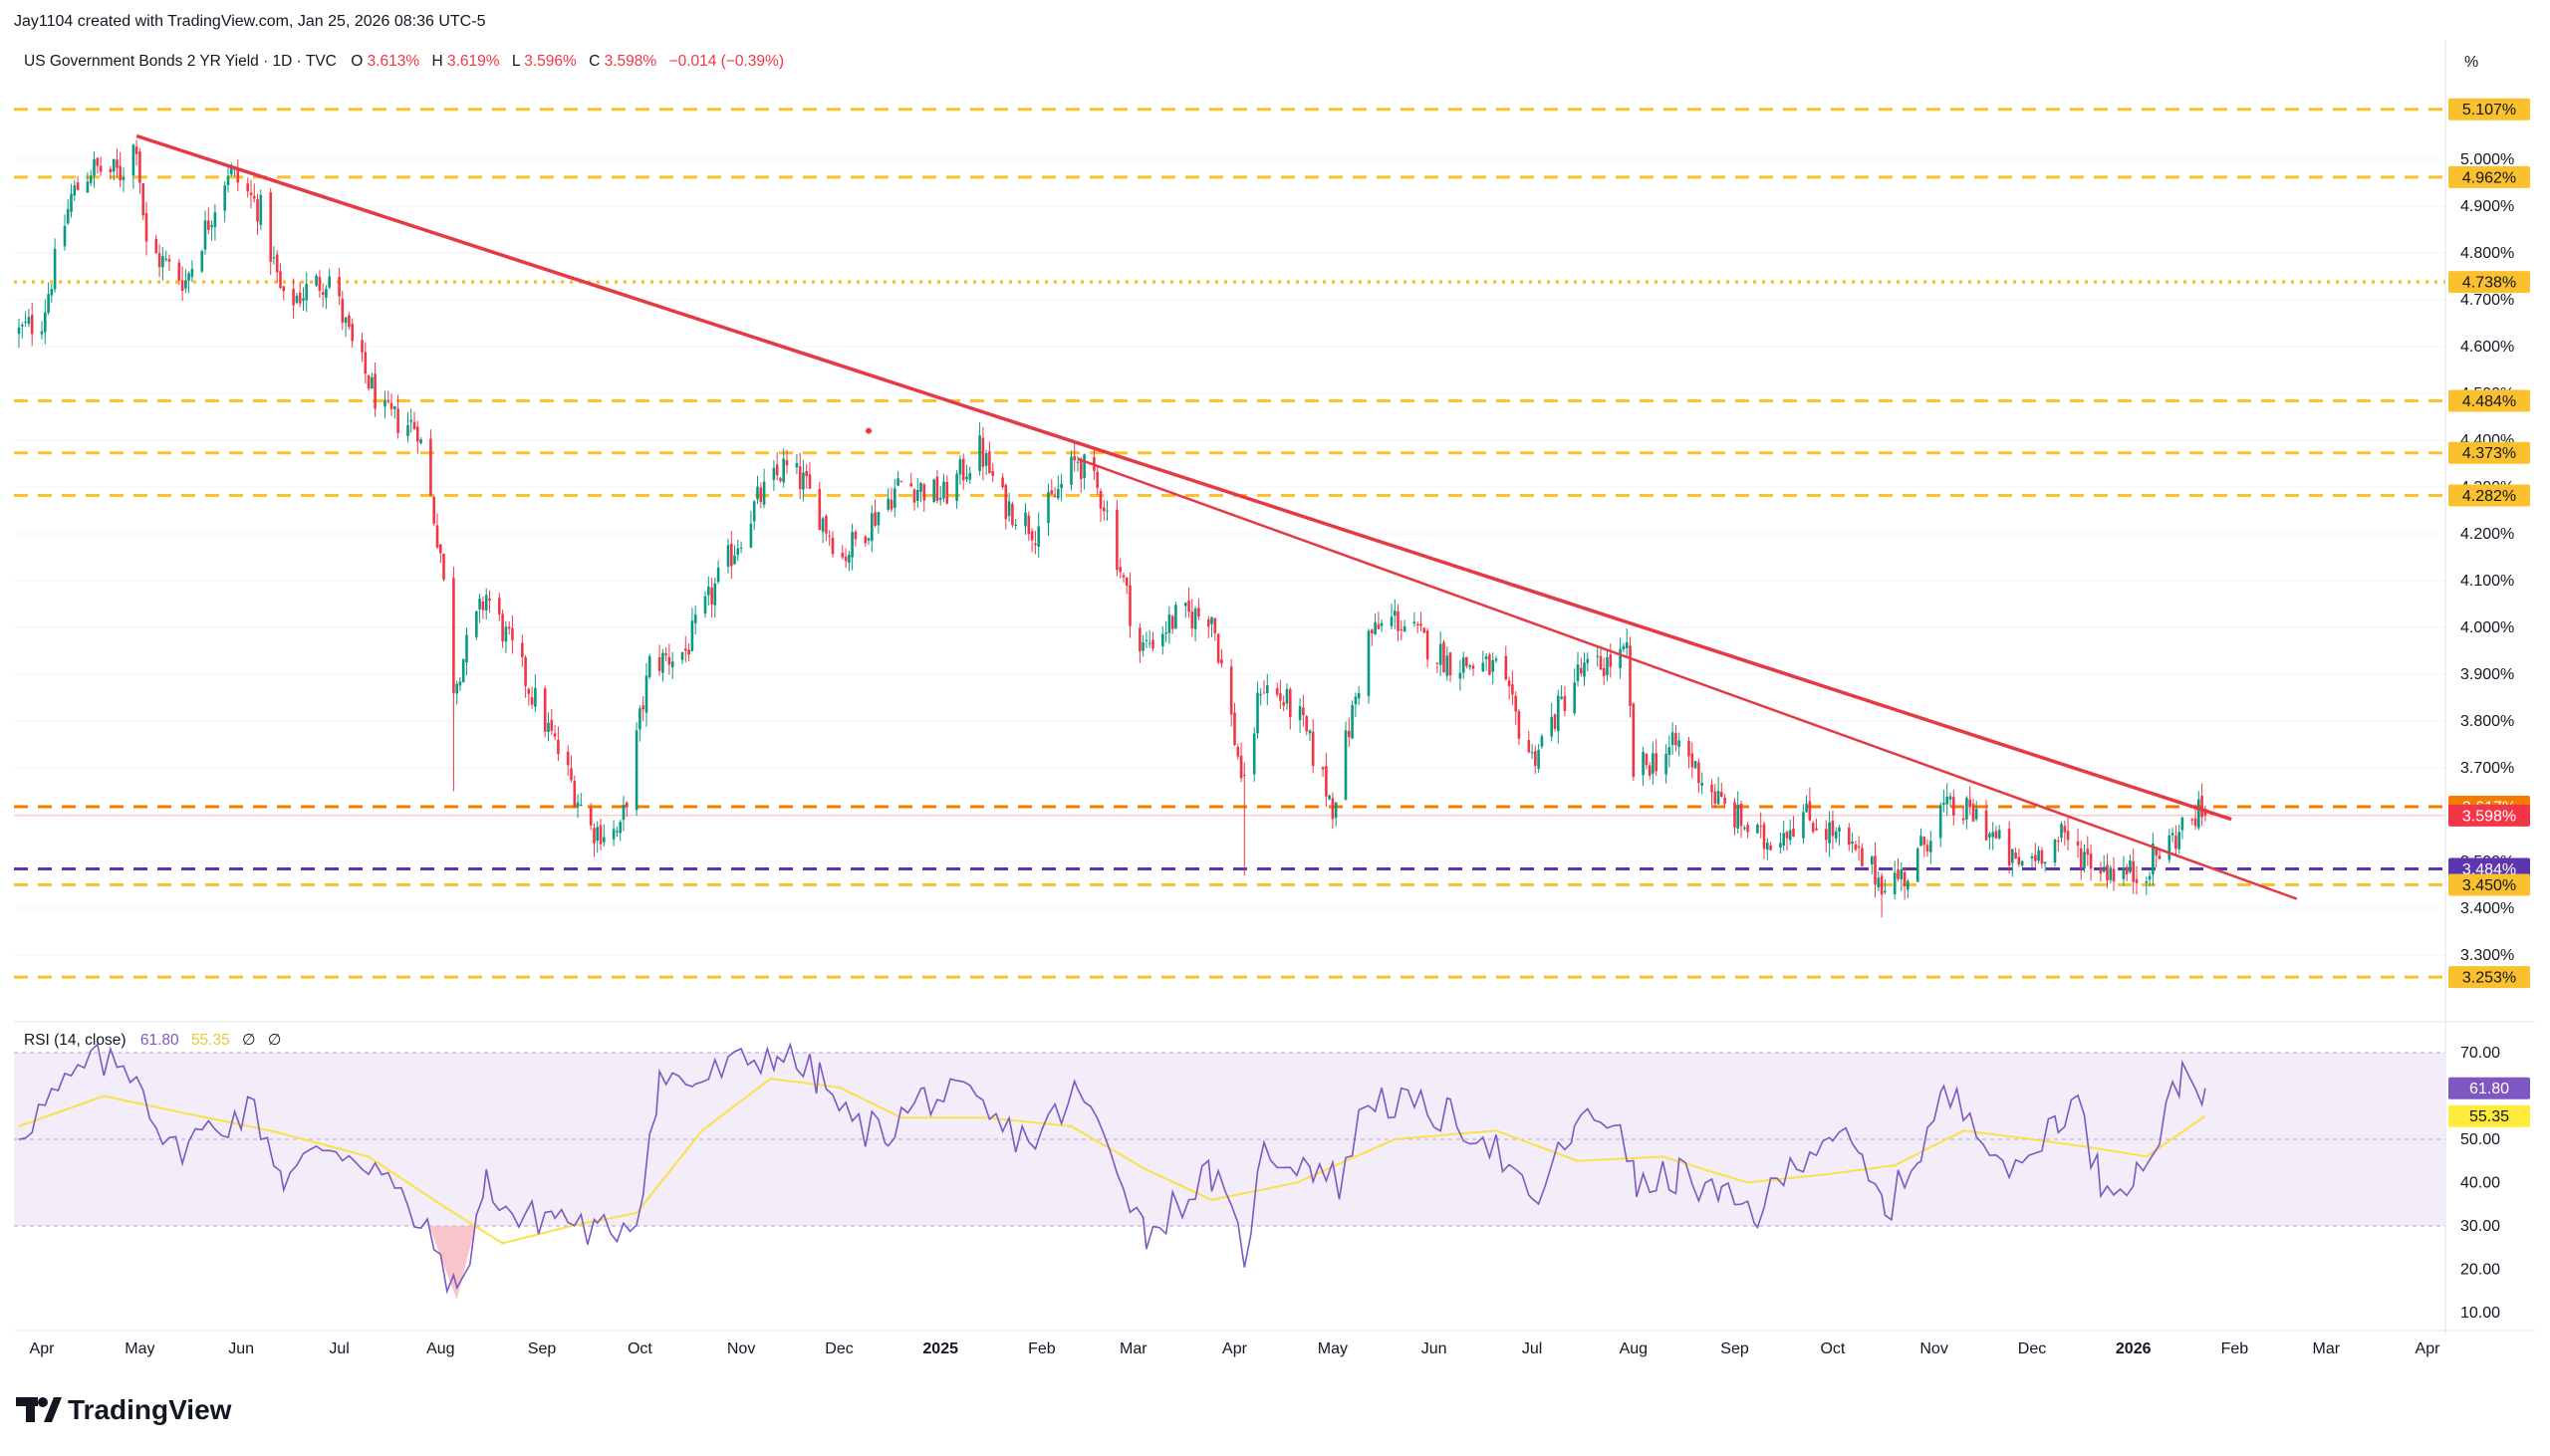 Image resolution: width=2550 pixels, height=1456 pixels. Describe the element at coordinates (43, 1348) in the screenshot. I see `time-tick-label: Apr` at that location.